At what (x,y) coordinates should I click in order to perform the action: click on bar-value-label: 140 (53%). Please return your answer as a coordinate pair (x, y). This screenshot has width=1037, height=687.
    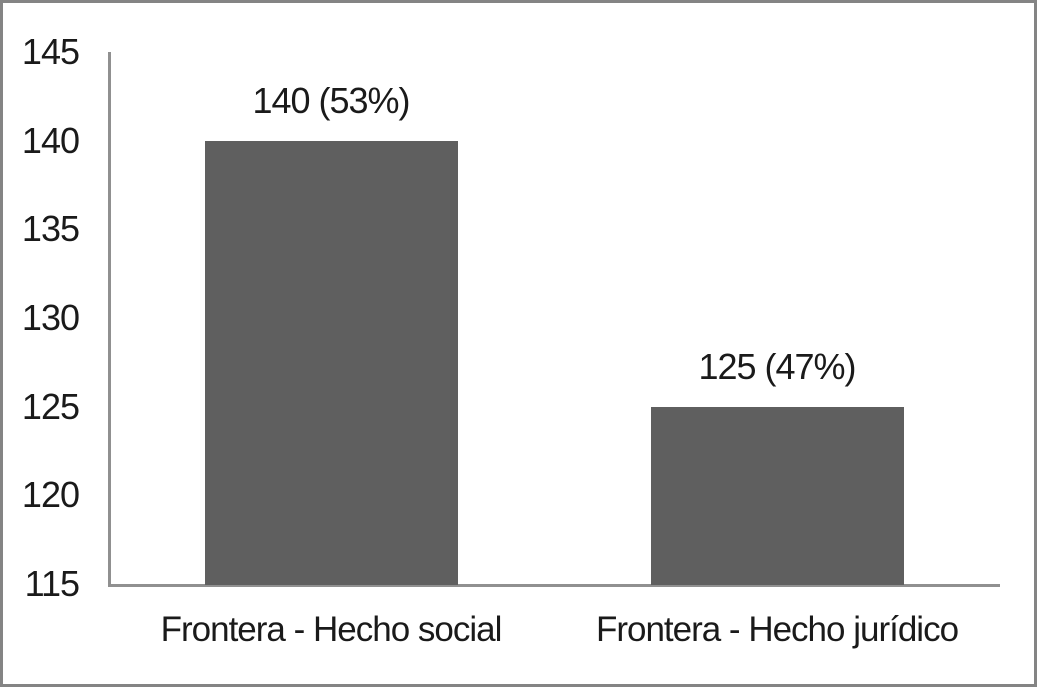
    Looking at the image, I should click on (331, 100).